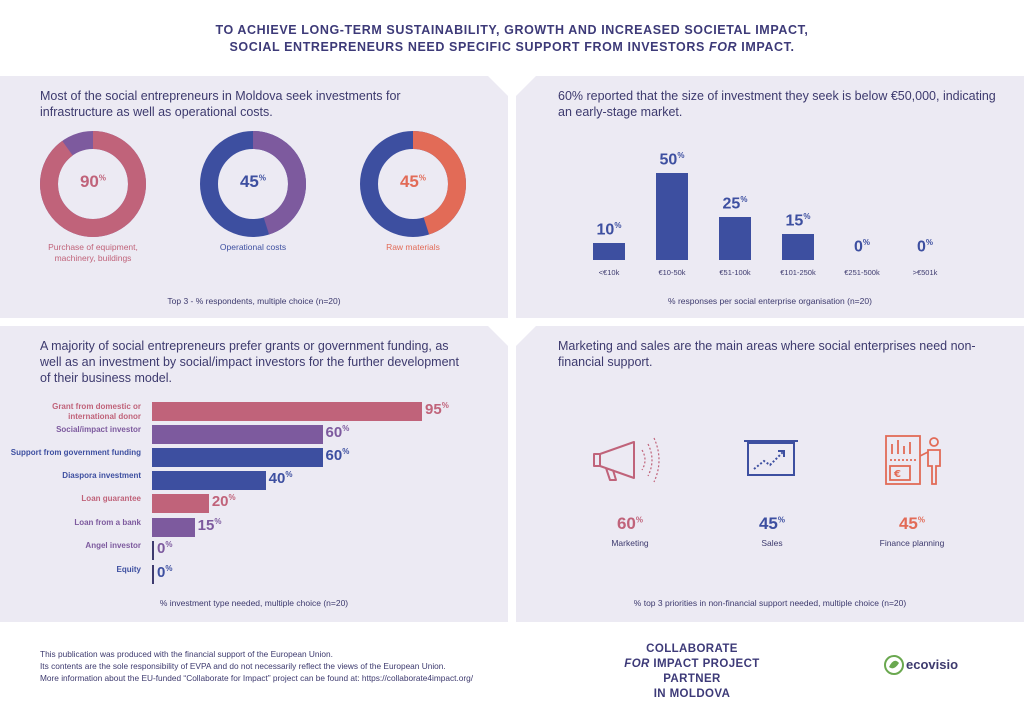 Image resolution: width=1024 pixels, height=725 pixels. Describe the element at coordinates (630, 543) in the screenshot. I see `priority-label-0: Marketing` at that location.